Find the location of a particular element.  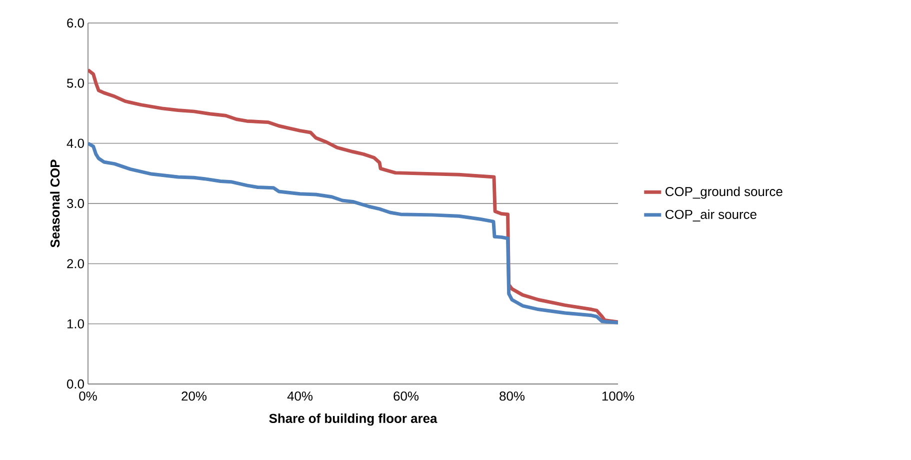

legend-label: COP_ground source is located at coordinates (724, 192).